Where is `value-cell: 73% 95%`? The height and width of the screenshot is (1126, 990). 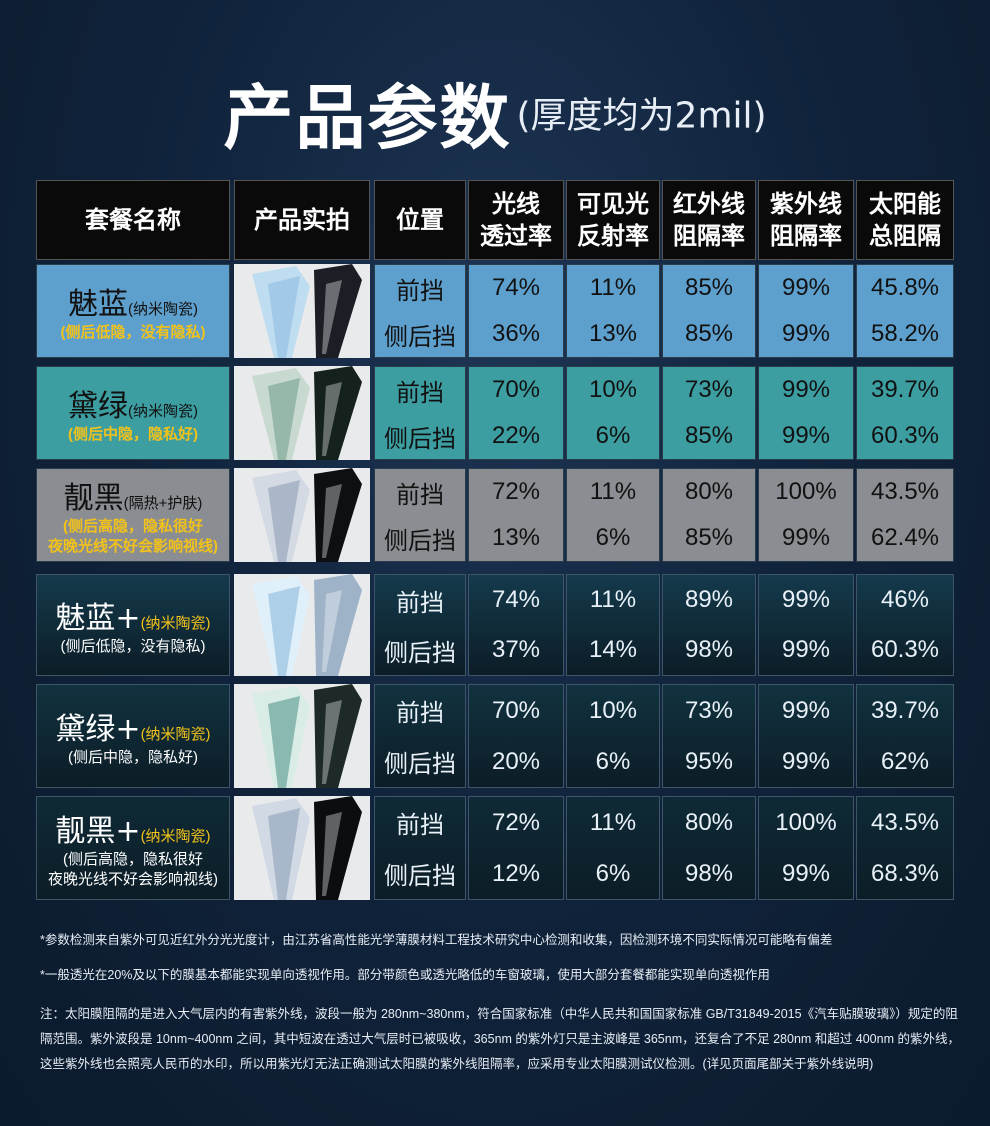
value-cell: 73% 95% is located at coordinates (709, 736).